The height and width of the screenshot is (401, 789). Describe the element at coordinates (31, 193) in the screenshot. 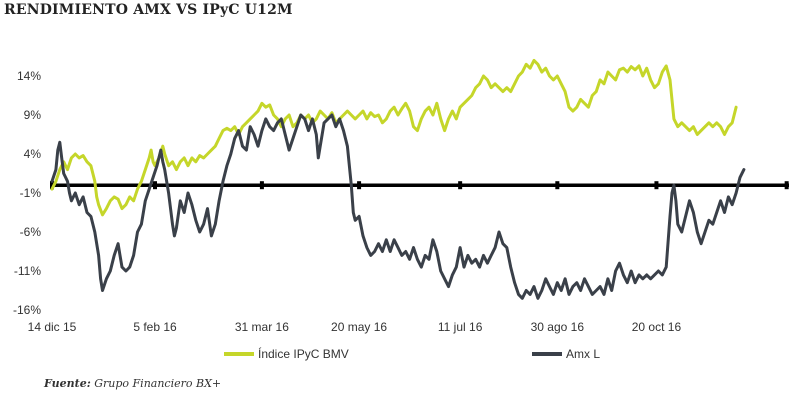

I see `y-tick-label: -1%` at that location.